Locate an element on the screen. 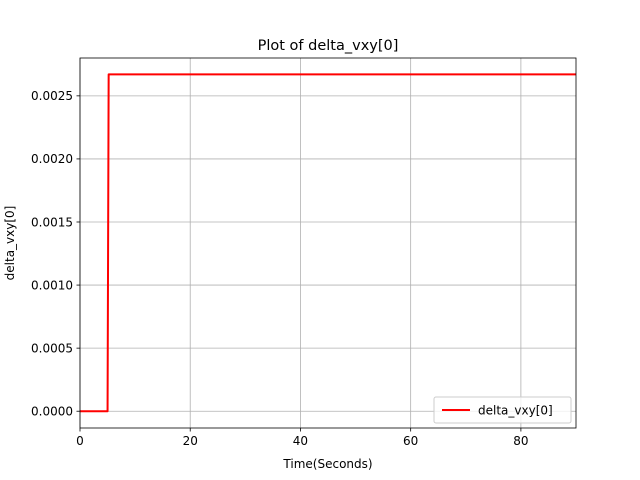 This screenshot has width=640, height=480. y-tick-label: 0.0015 is located at coordinates (52, 222).